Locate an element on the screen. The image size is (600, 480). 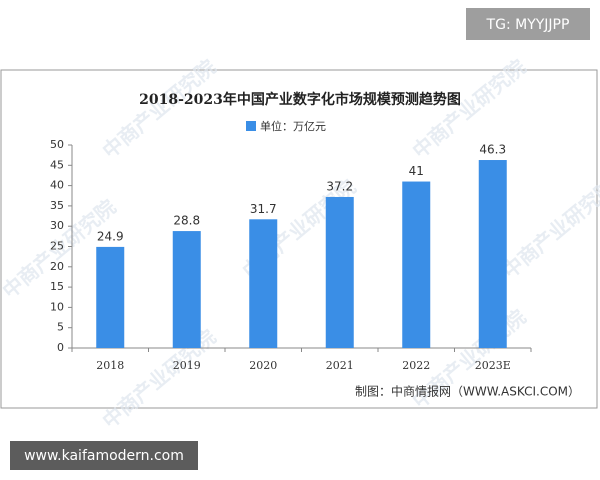
url-text: www.kaifamodern.com is located at coordinates (104, 456).